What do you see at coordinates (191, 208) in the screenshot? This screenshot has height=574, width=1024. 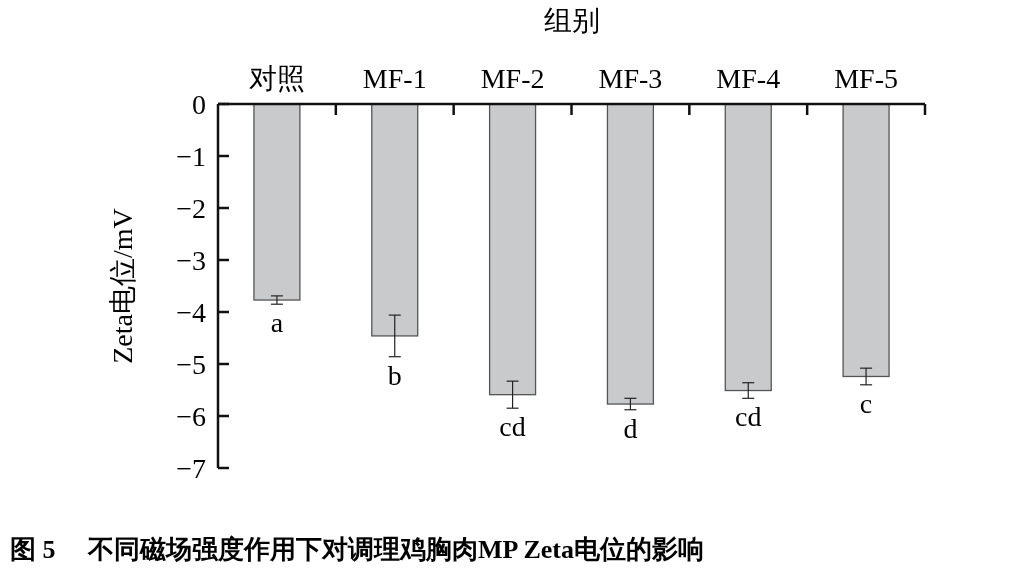 I see `y-tick-label: −2` at bounding box center [191, 208].